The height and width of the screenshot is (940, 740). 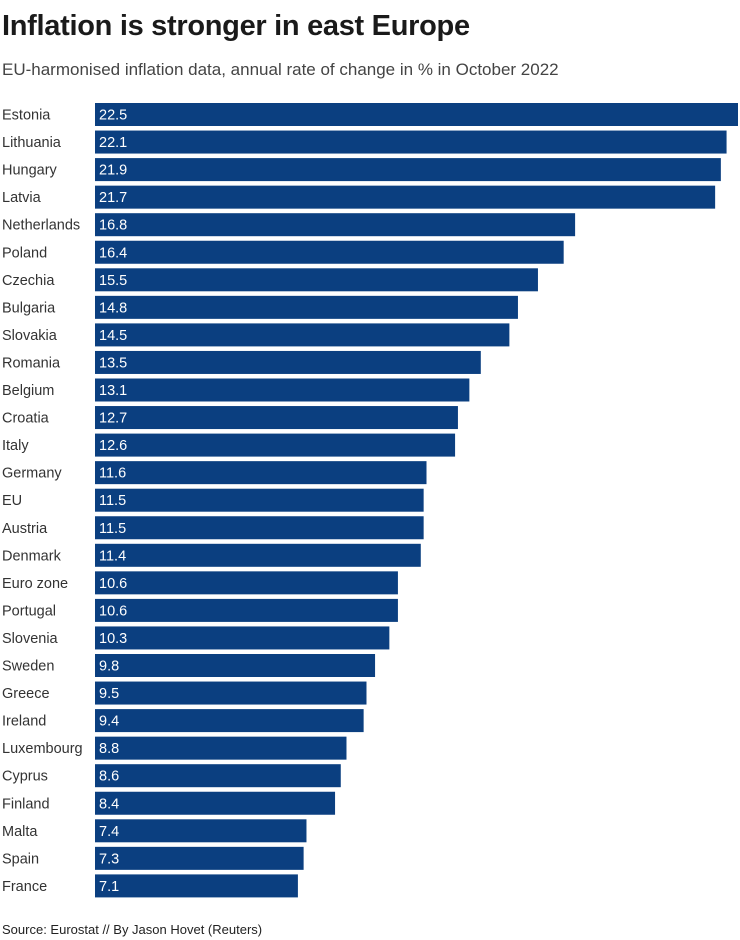 I want to click on category-label: Belgium, so click(x=28, y=391).